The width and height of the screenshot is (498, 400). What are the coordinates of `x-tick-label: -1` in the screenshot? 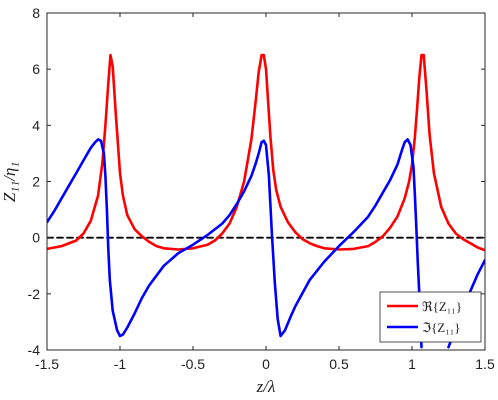 It's located at (120, 364).